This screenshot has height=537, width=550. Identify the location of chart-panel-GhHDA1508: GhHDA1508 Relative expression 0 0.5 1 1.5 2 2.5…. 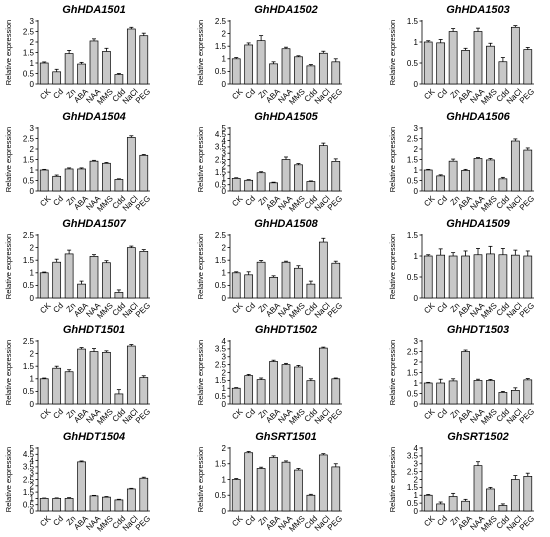
(270, 269).